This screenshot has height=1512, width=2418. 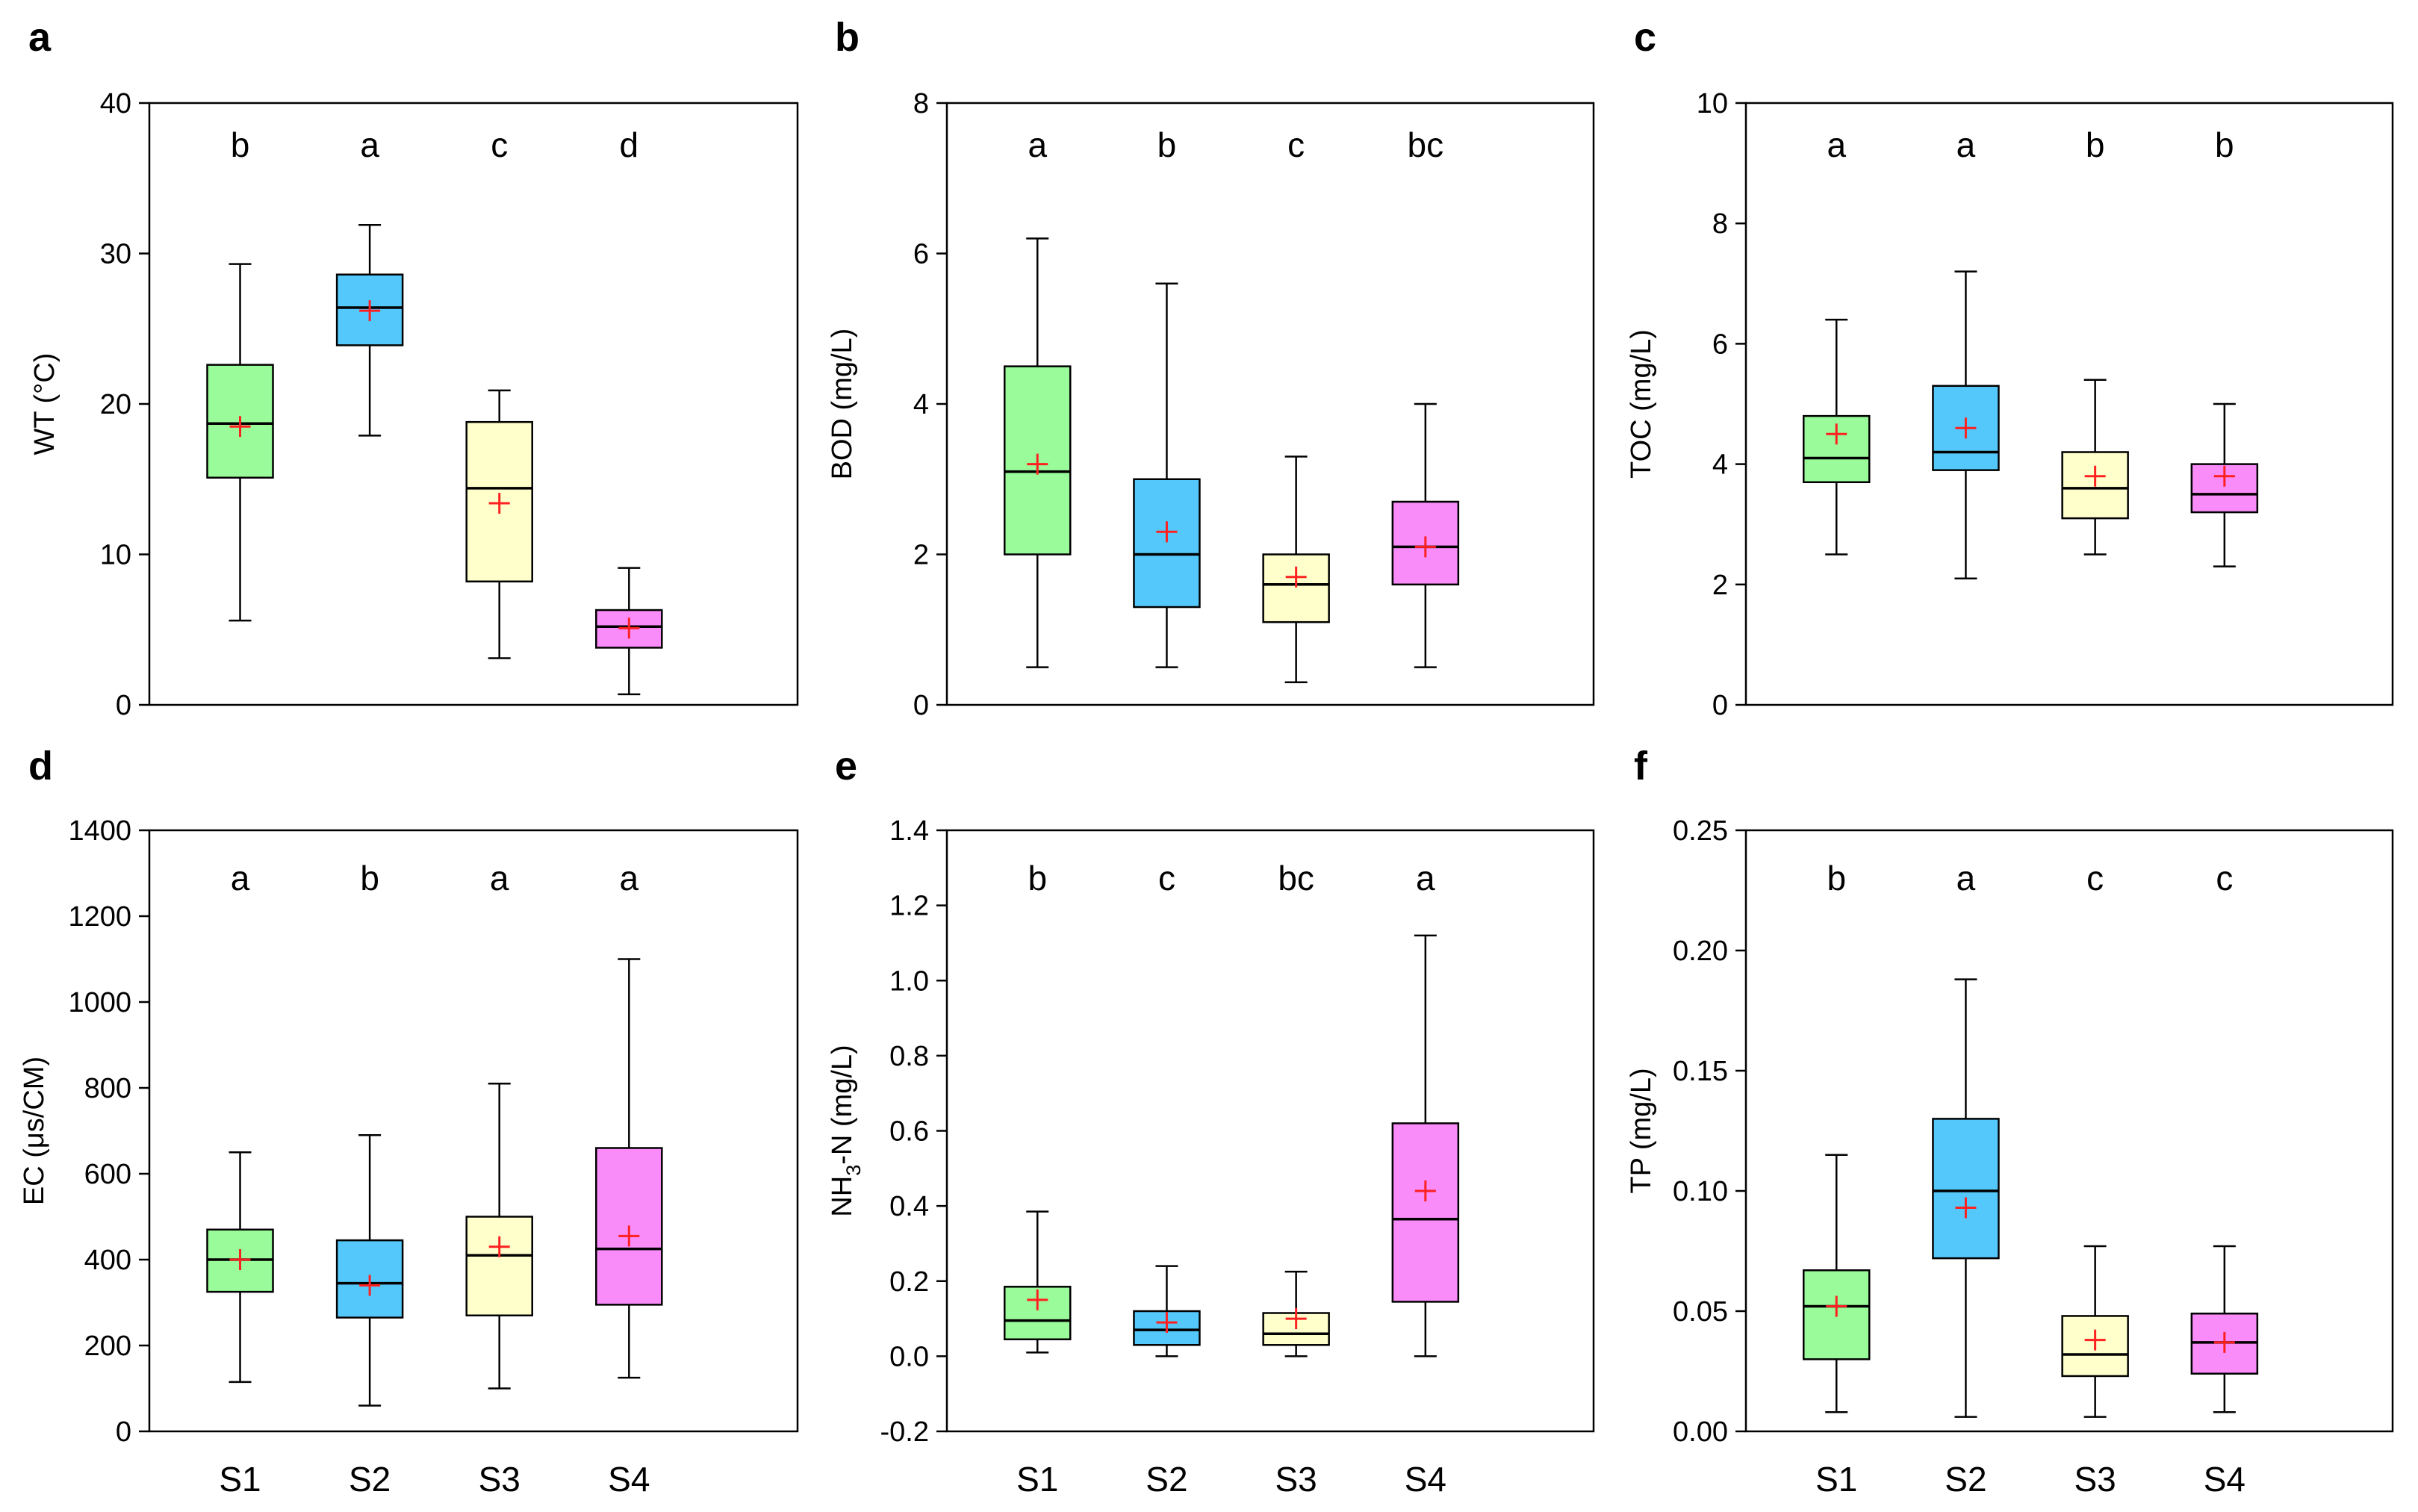 I want to click on y-axis-title: NH3-N (mg/L), so click(x=846, y=1130).